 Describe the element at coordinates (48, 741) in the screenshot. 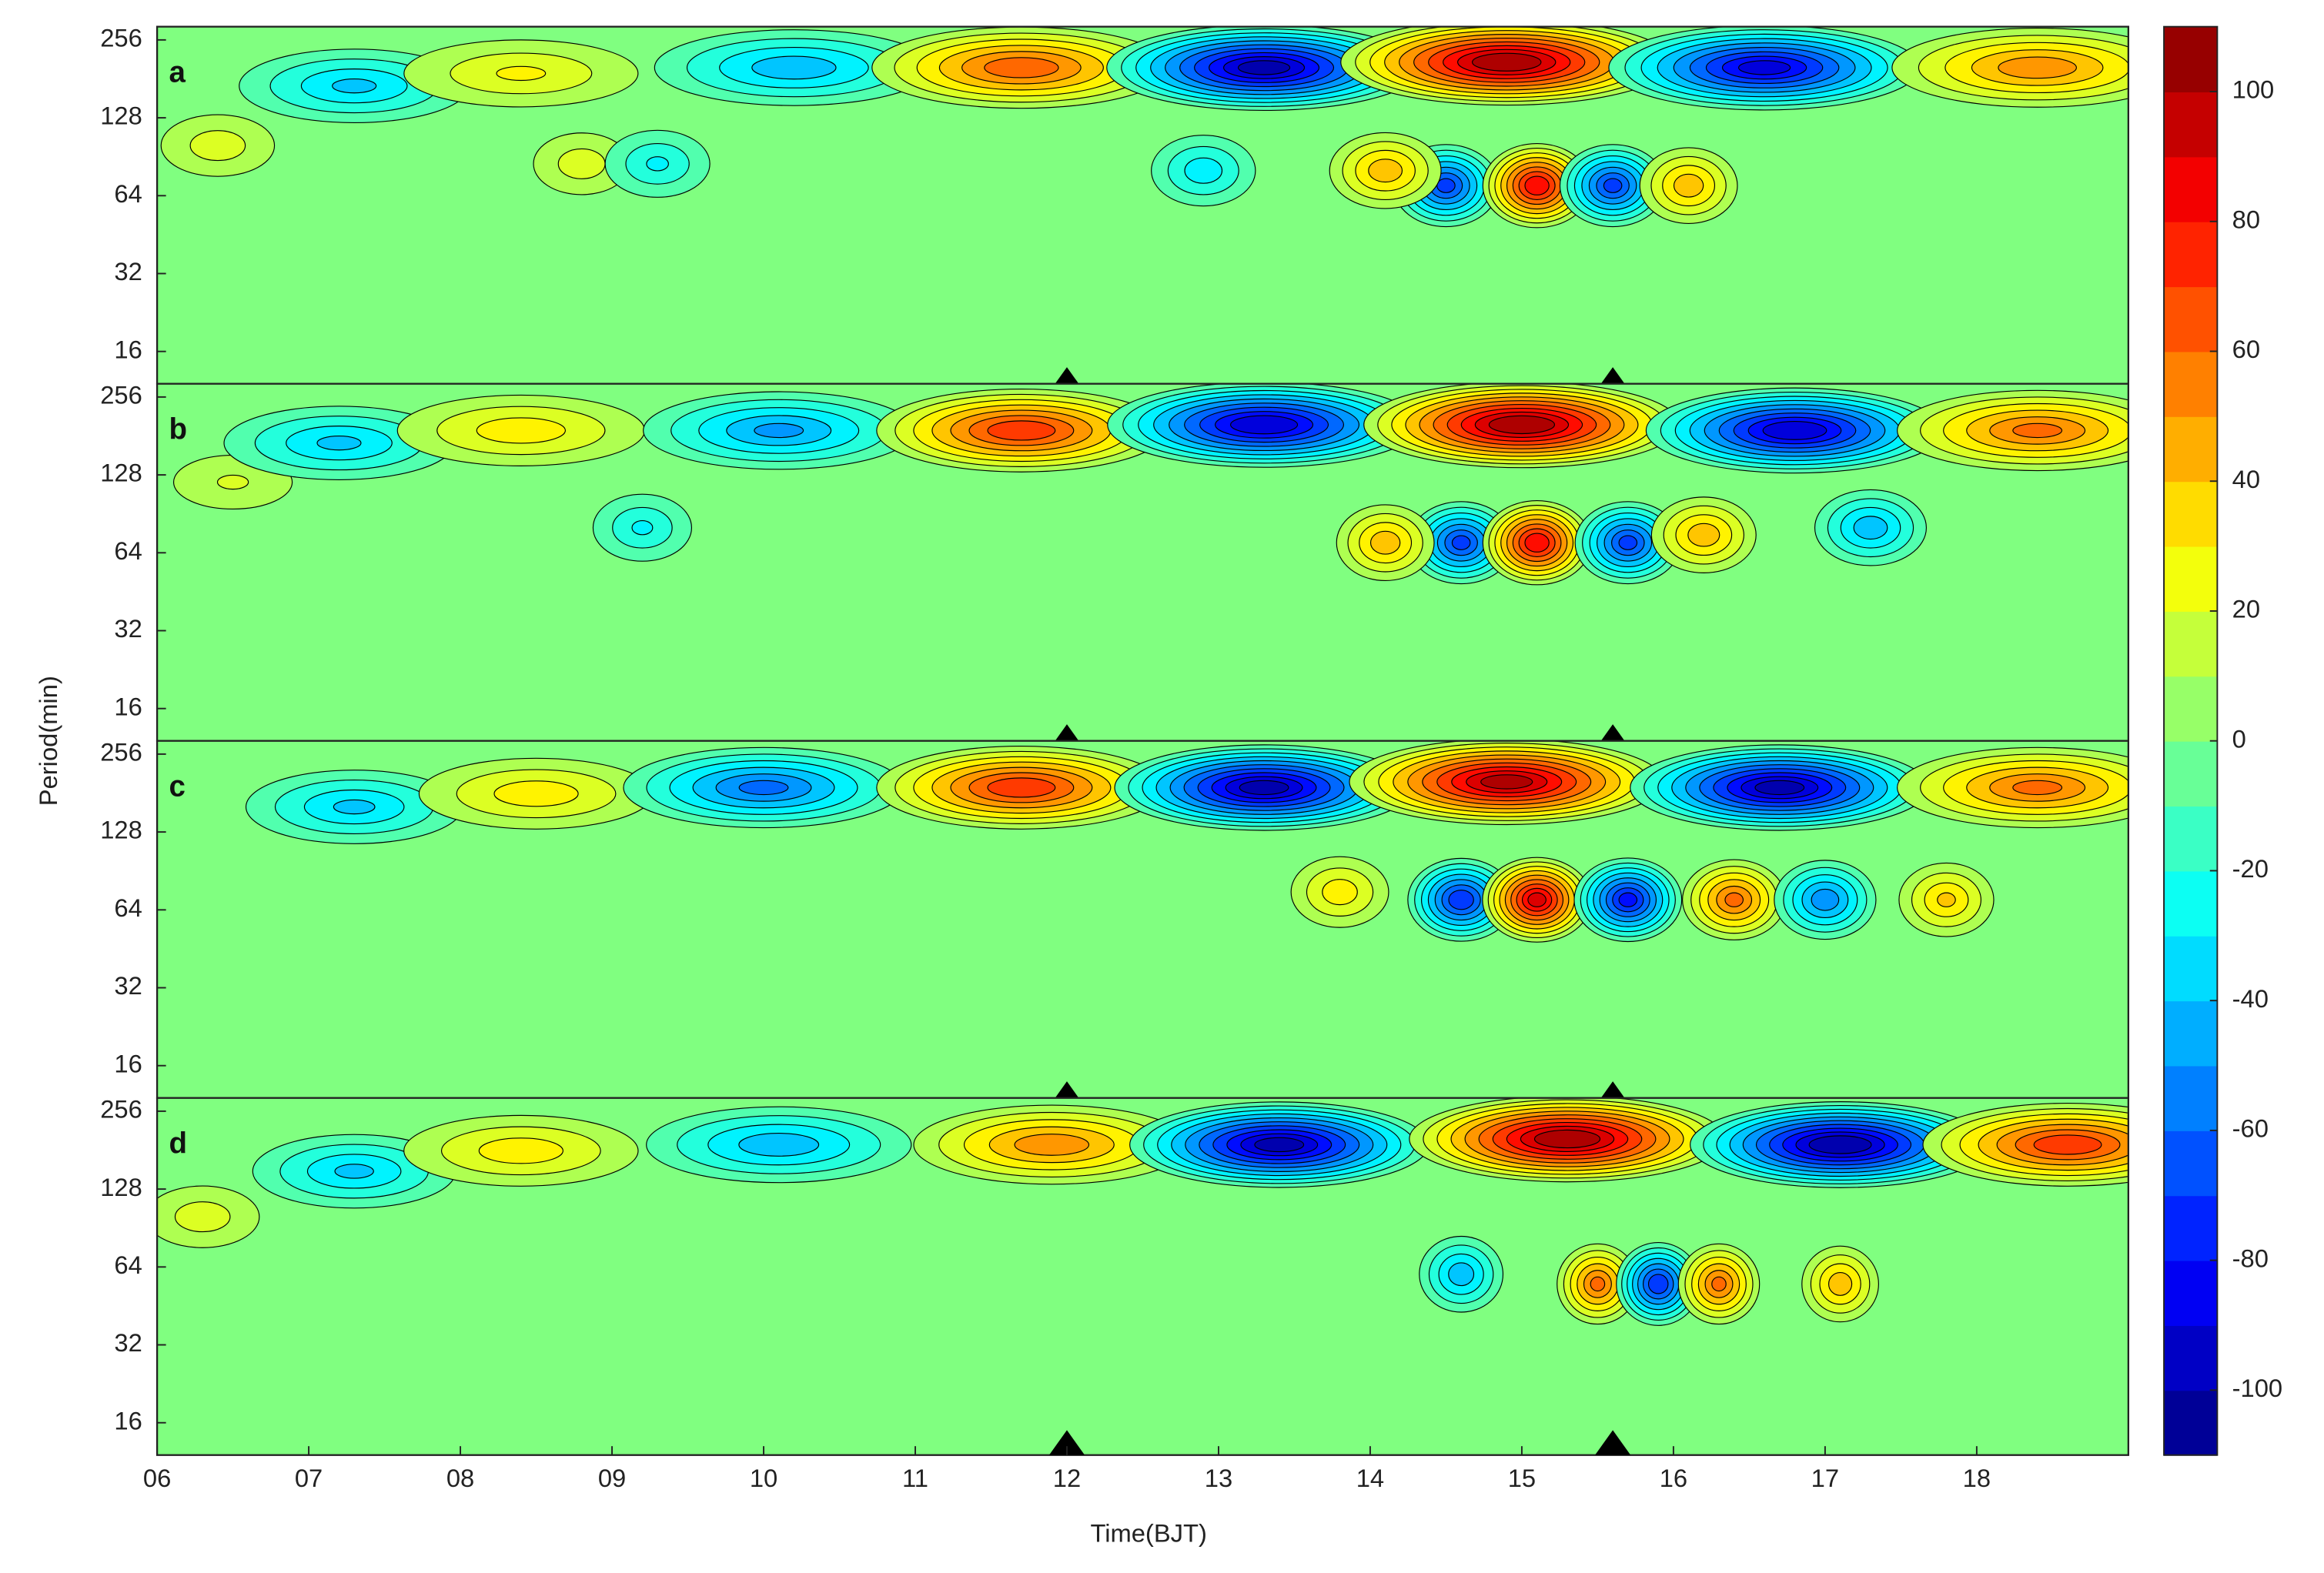

I see `y-axis-label: Period(min)` at that location.